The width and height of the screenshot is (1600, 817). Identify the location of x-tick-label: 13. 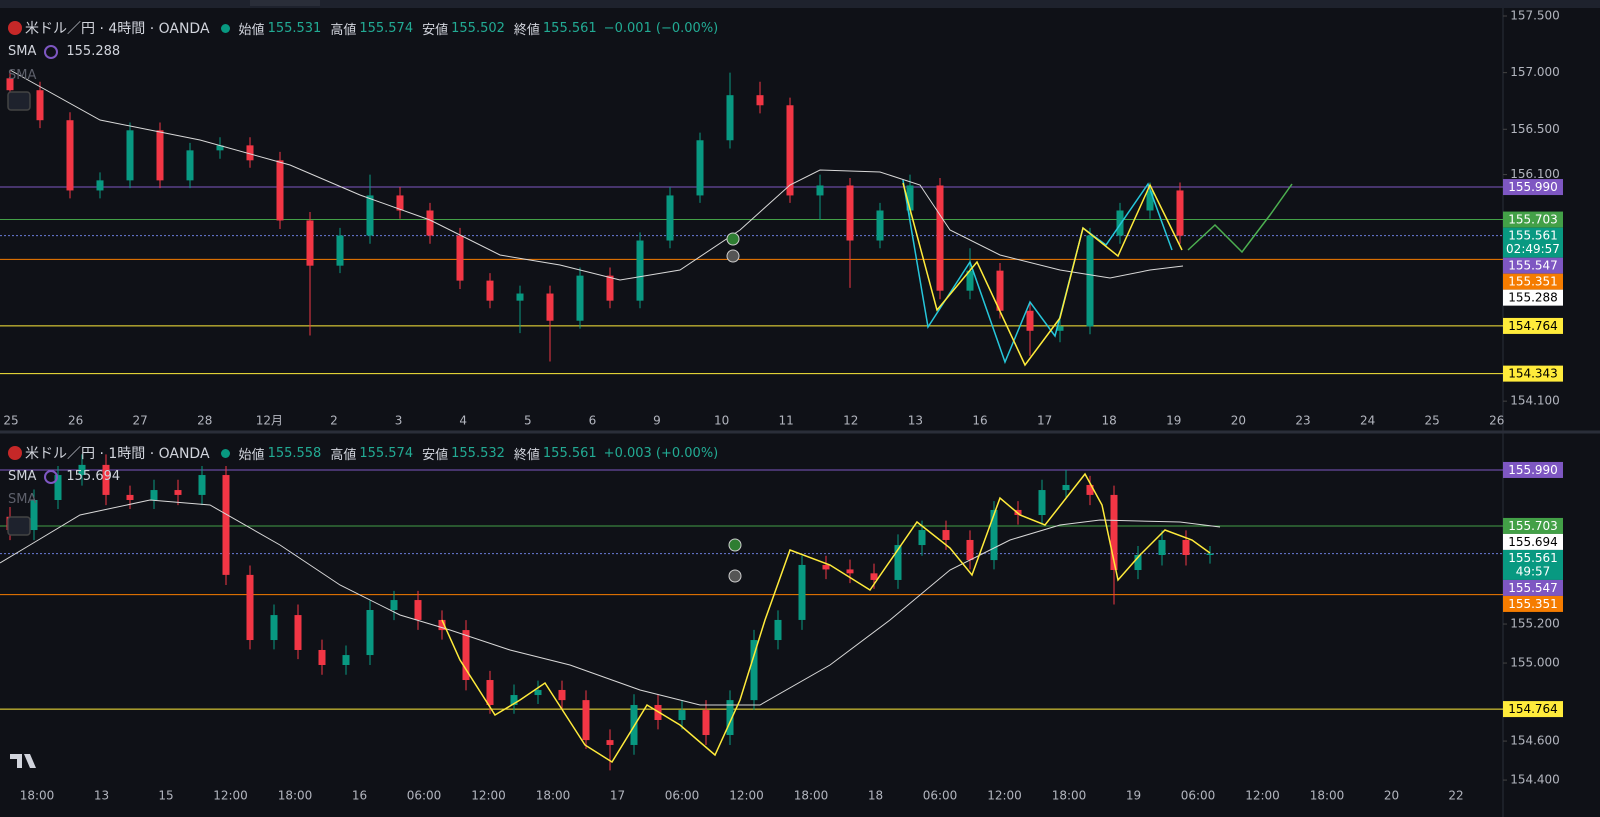
(101, 796).